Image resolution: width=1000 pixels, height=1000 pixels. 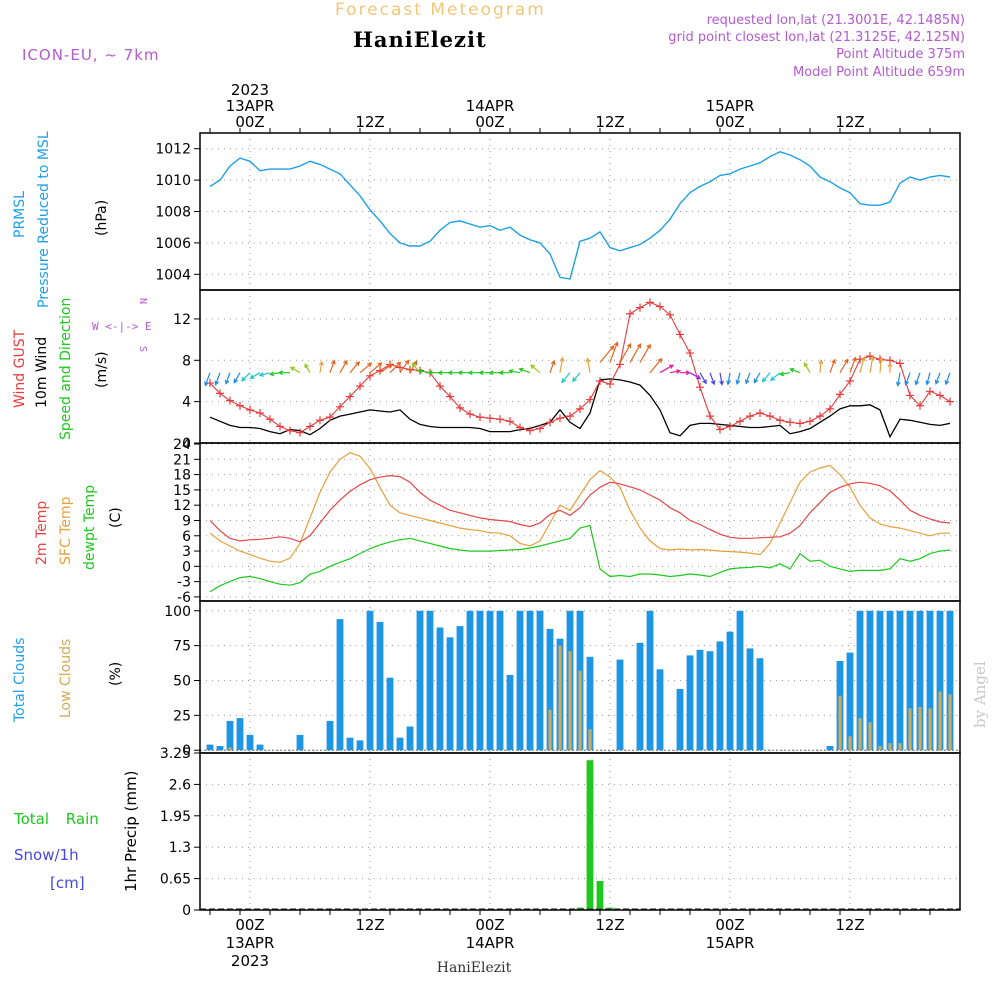 I want to click on clouds-tick-label: 50, so click(x=182, y=681).